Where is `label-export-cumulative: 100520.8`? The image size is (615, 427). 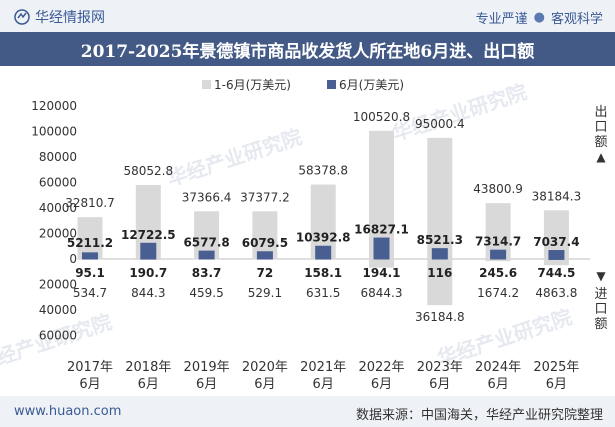 label-export-cumulative: 100520.8 is located at coordinates (381, 117).